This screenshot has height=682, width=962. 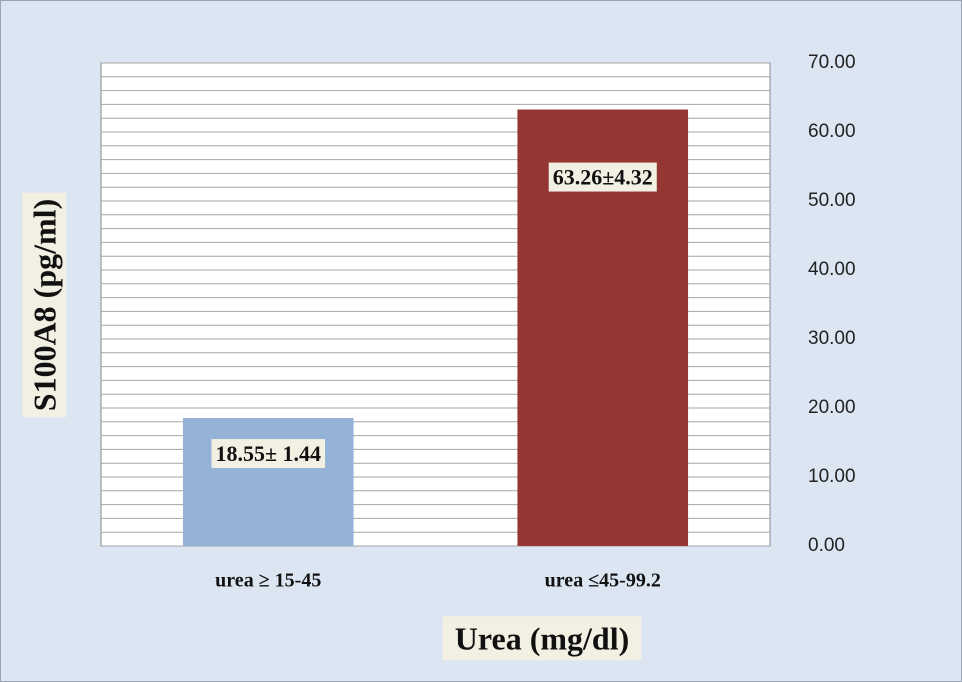 I want to click on y-axis-title-box, so click(x=44, y=305).